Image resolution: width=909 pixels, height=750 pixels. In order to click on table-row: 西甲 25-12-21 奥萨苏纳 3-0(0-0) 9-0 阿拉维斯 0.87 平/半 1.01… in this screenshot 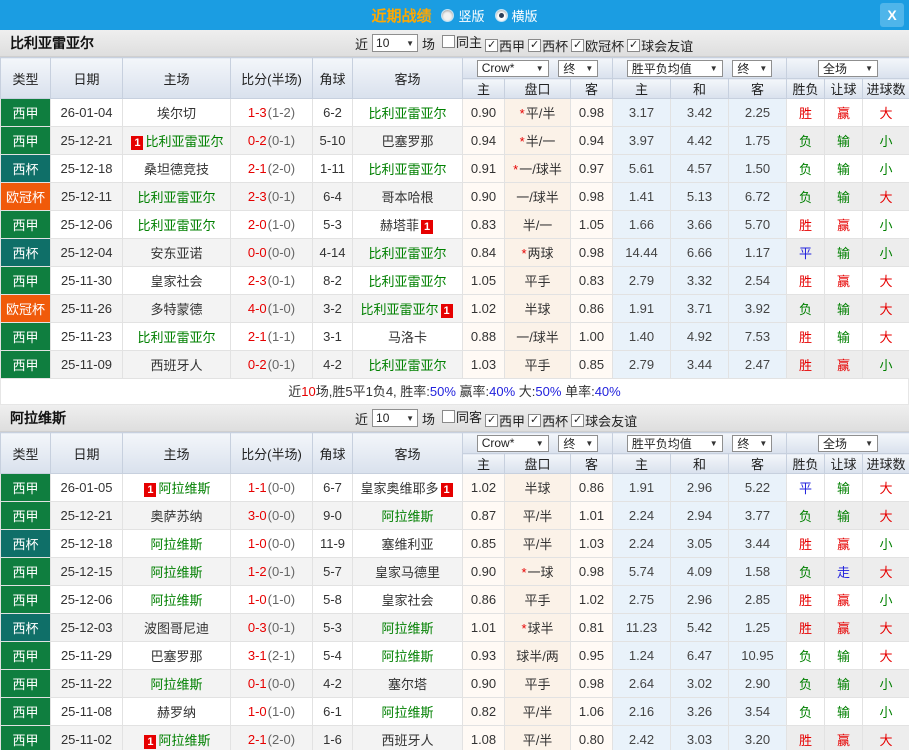, I will do `click(454, 515)`.